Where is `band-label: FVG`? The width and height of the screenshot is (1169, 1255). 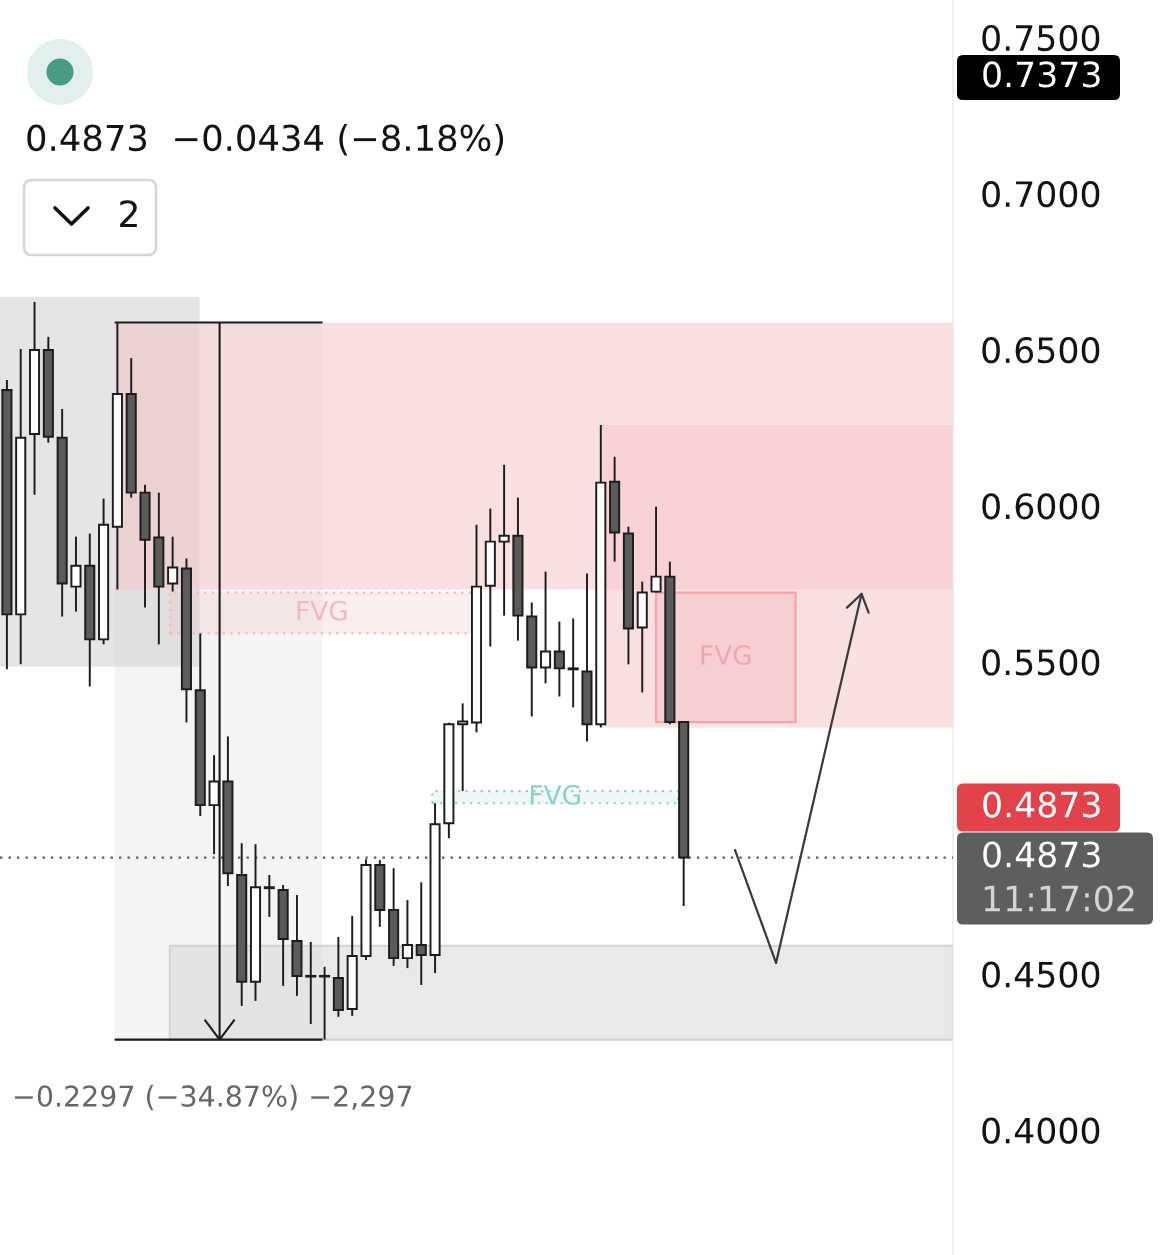 band-label: FVG is located at coordinates (555, 794).